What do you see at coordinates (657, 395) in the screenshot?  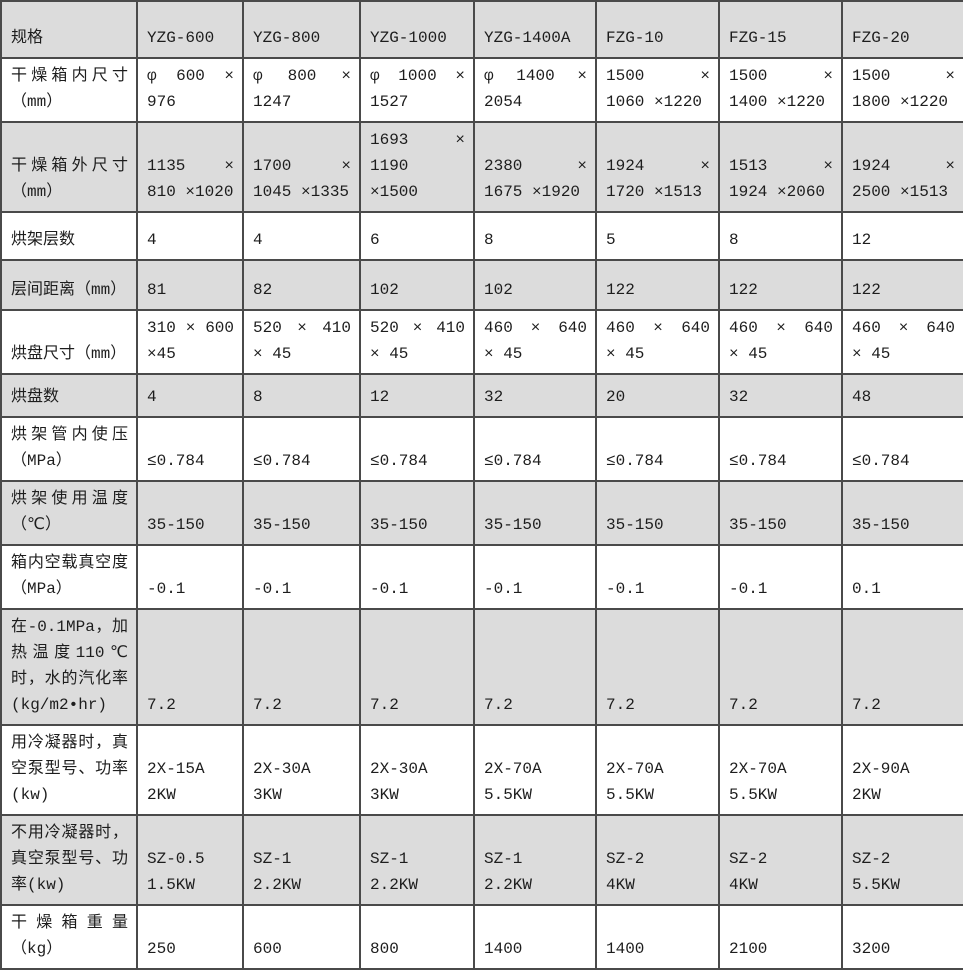 I see `spec-cell: 20` at bounding box center [657, 395].